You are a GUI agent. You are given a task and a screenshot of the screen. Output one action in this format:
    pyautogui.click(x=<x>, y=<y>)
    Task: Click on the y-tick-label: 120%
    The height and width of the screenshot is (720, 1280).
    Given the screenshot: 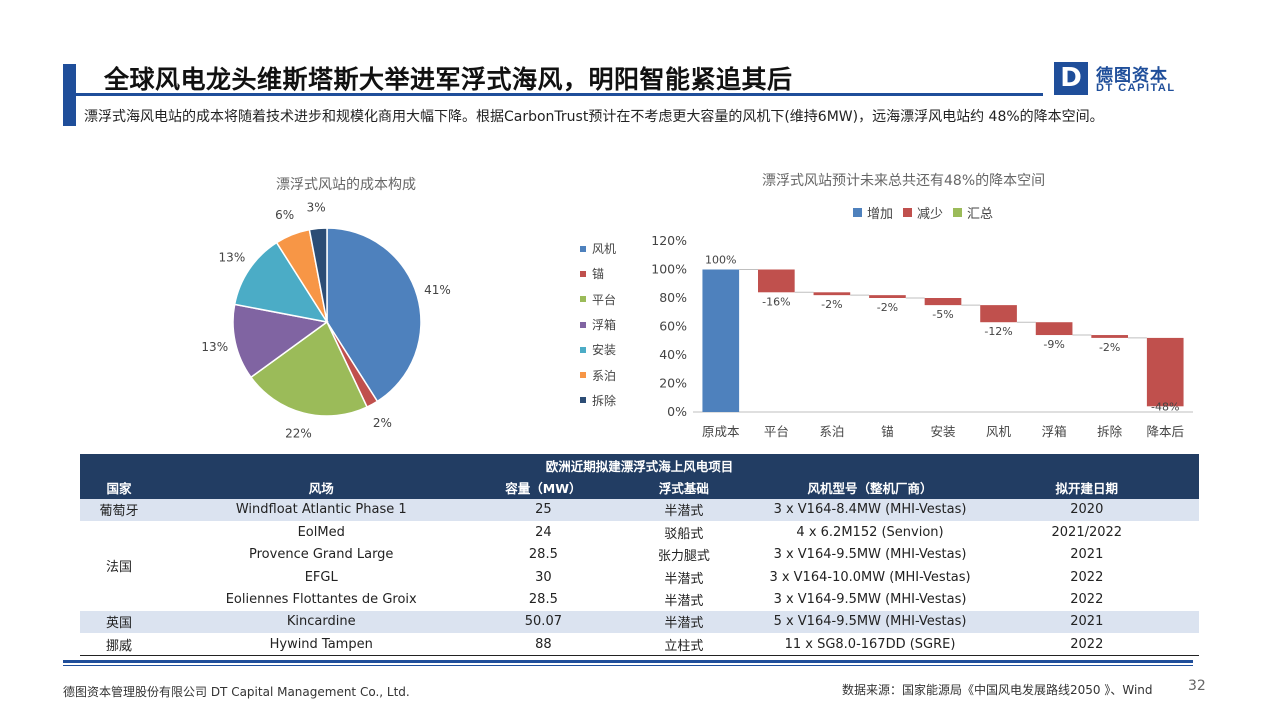 What is the action you would take?
    pyautogui.click(x=669, y=240)
    